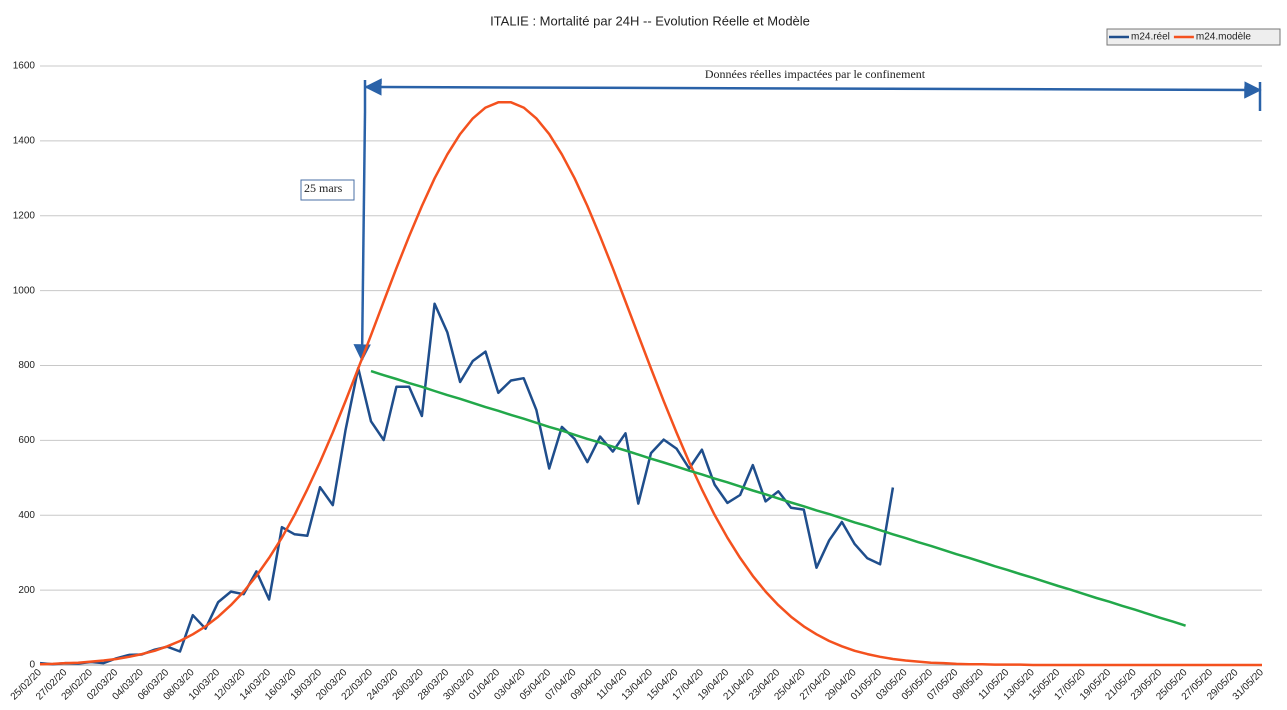  Describe the element at coordinates (24, 66) in the screenshot. I see `y-tick-label: 1600` at that location.